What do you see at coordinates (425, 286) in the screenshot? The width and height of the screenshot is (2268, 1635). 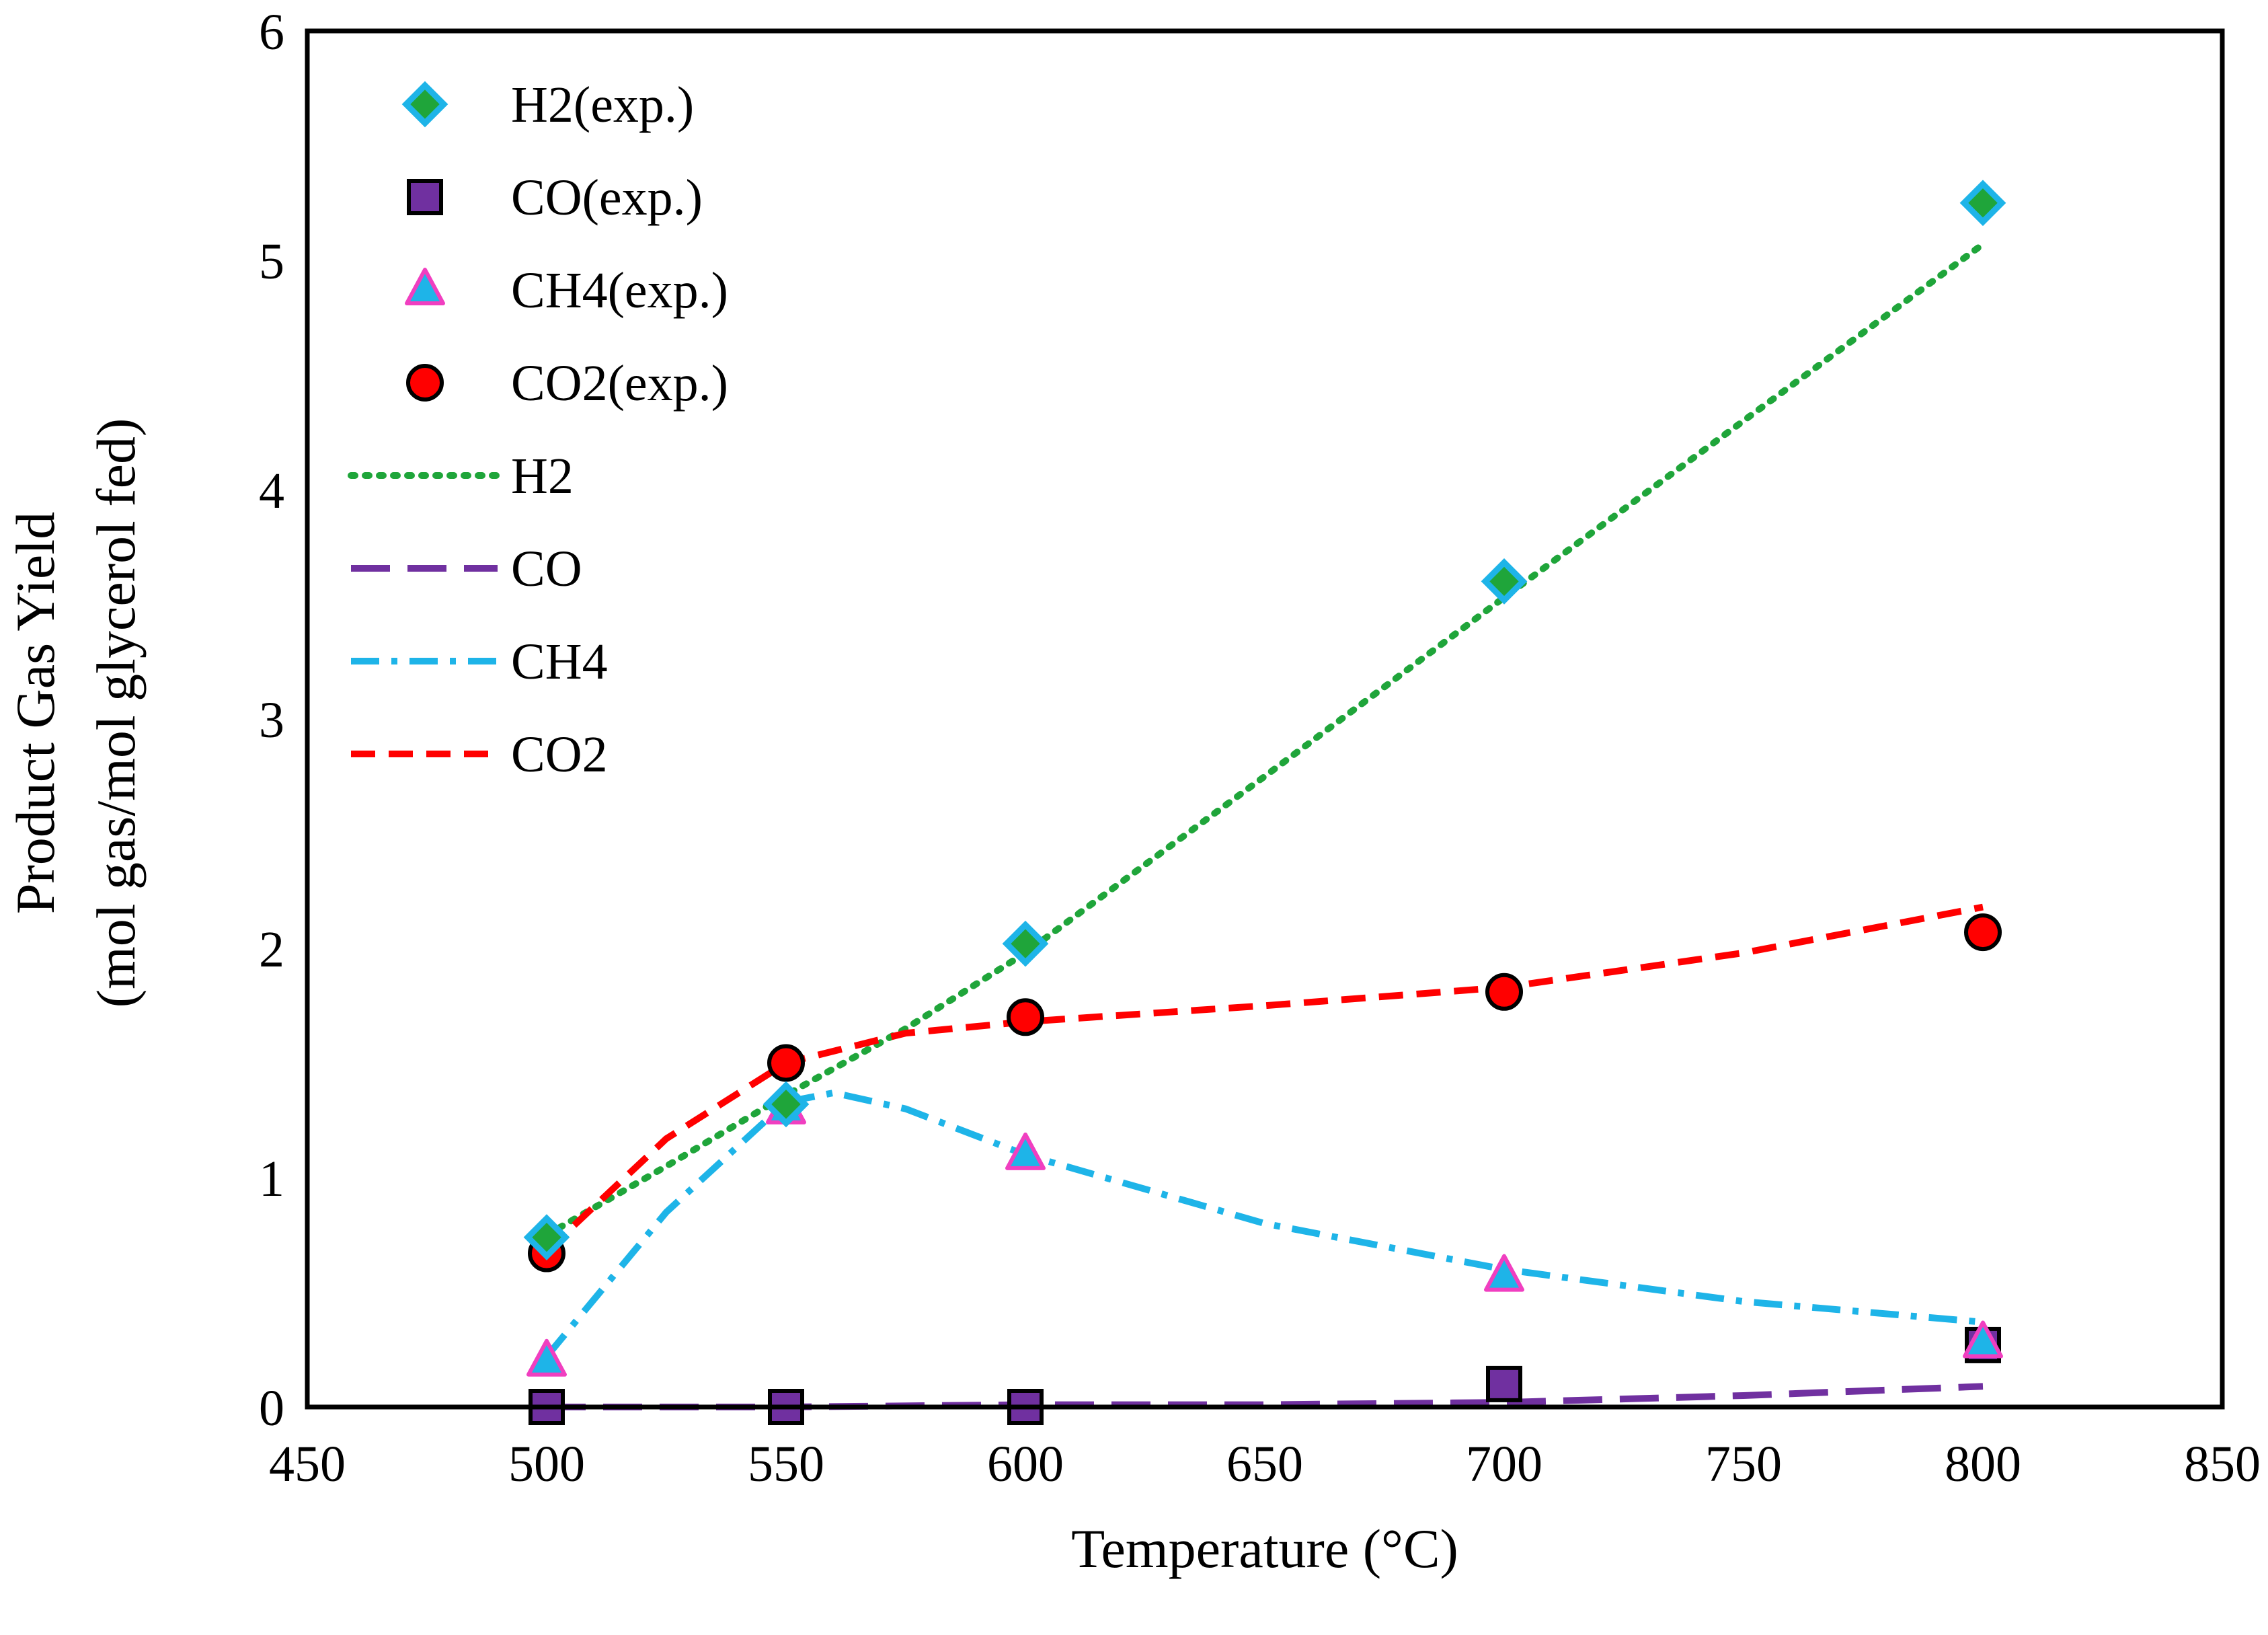 I see `legend-marker-ch4-exp` at bounding box center [425, 286].